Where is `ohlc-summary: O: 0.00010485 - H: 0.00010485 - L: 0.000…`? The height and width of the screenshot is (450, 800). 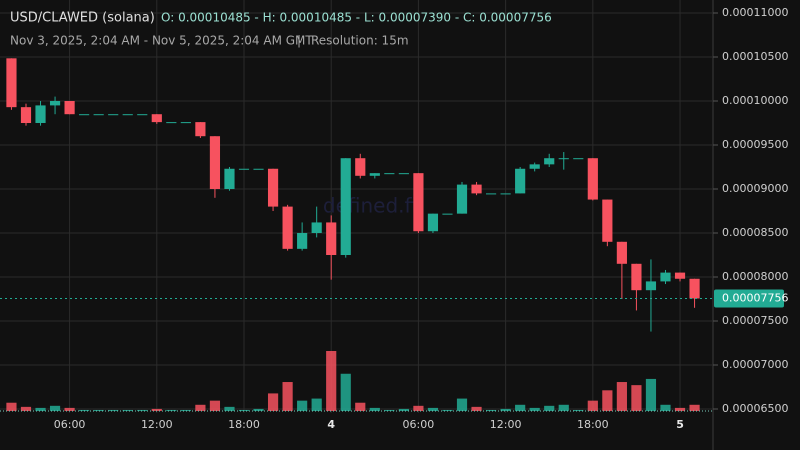
ohlc-summary: O: 0.00010485 - H: 0.00010485 - L: 0.000… is located at coordinates (356, 18).